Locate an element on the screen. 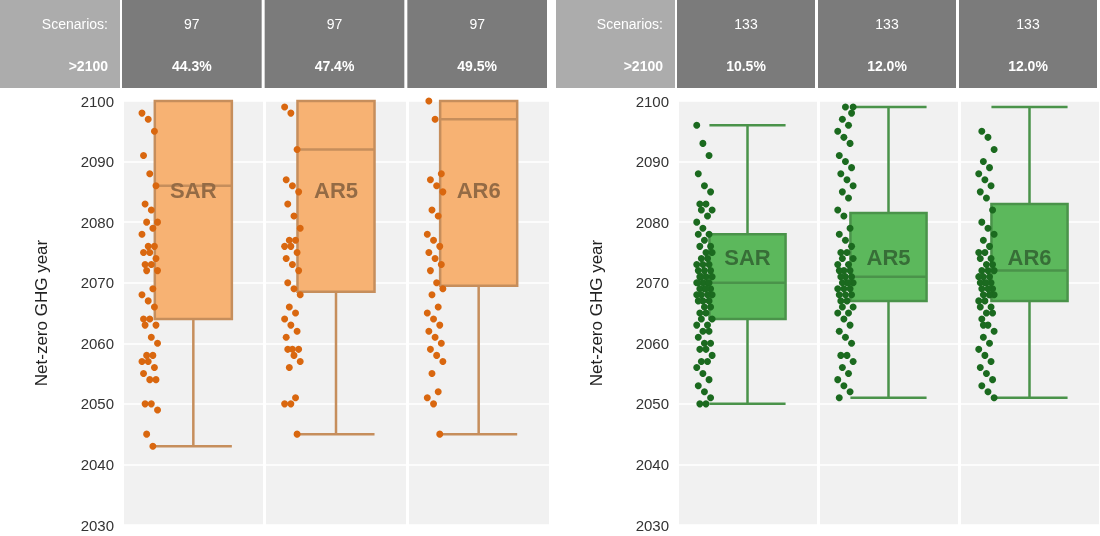  text: 44.3% is located at coordinates (192, 66).